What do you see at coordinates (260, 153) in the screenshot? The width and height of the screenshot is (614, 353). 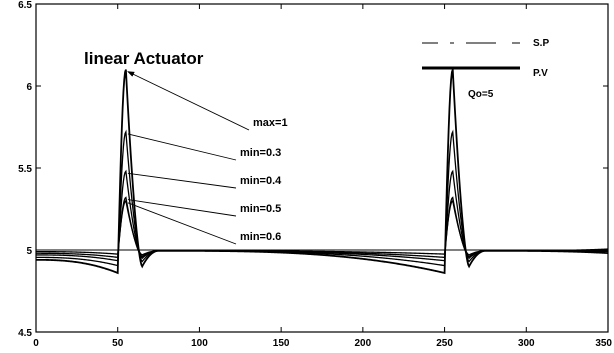 I see `annotation-label: min=0.3` at bounding box center [260, 153].